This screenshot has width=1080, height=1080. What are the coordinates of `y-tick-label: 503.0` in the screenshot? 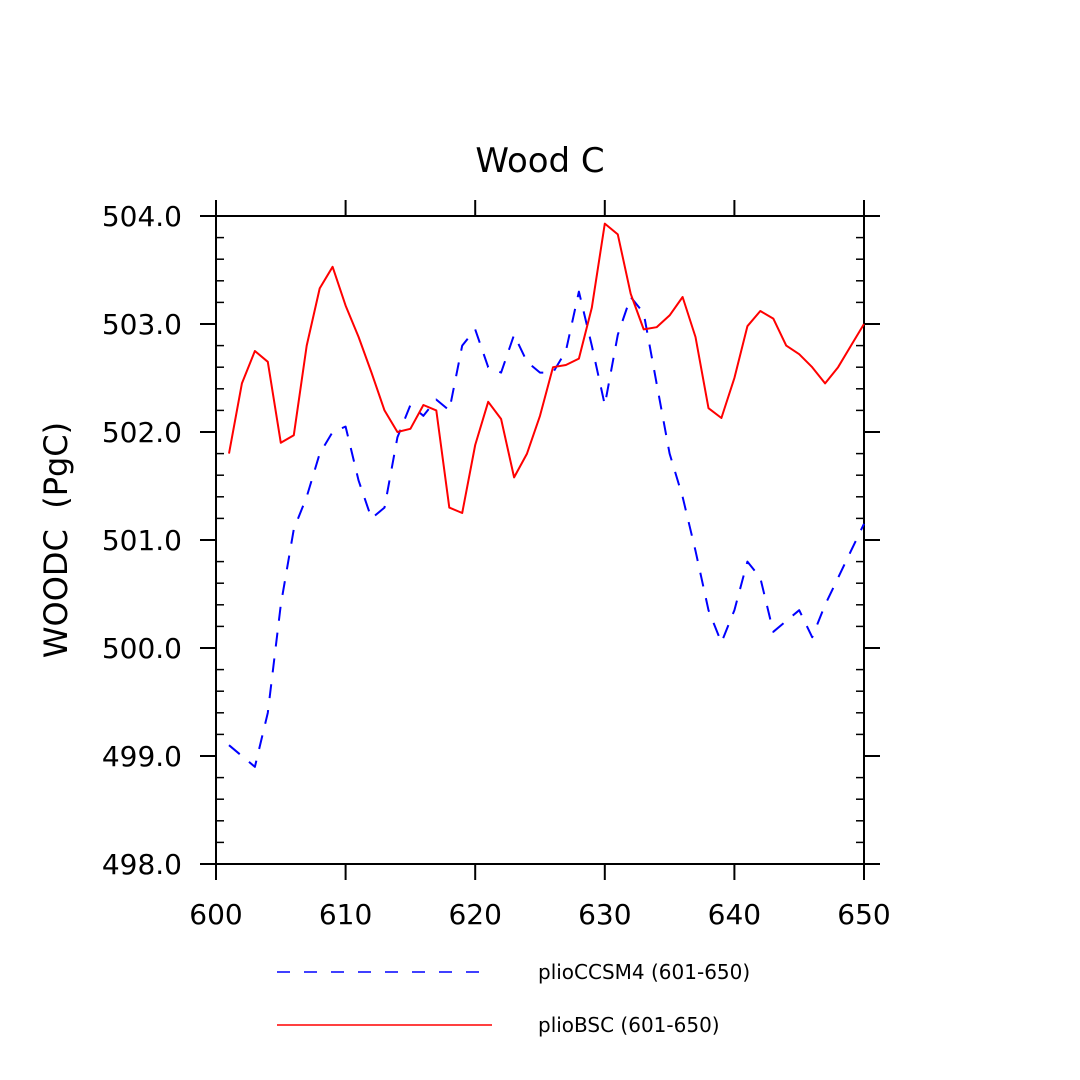 It's located at (142, 324).